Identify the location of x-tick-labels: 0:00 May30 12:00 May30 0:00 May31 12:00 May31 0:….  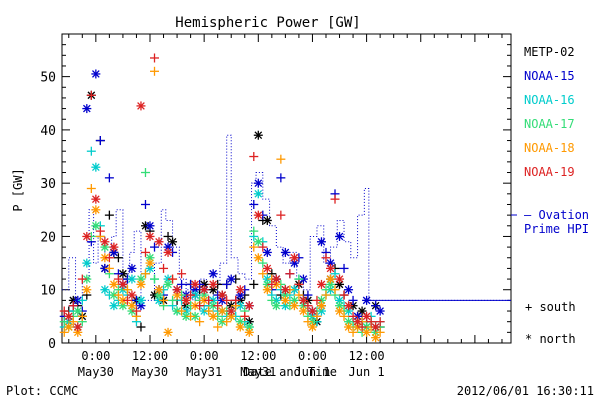
(231, 364).